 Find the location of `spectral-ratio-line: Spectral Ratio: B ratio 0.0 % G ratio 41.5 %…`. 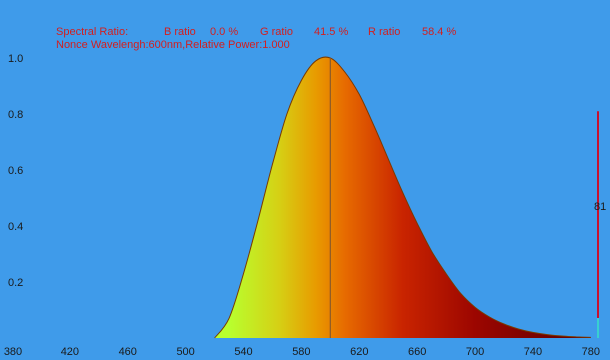

spectral-ratio-line: Spectral Ratio: B ratio 0.0 % G ratio 41.5 %… is located at coordinates (256, 32).